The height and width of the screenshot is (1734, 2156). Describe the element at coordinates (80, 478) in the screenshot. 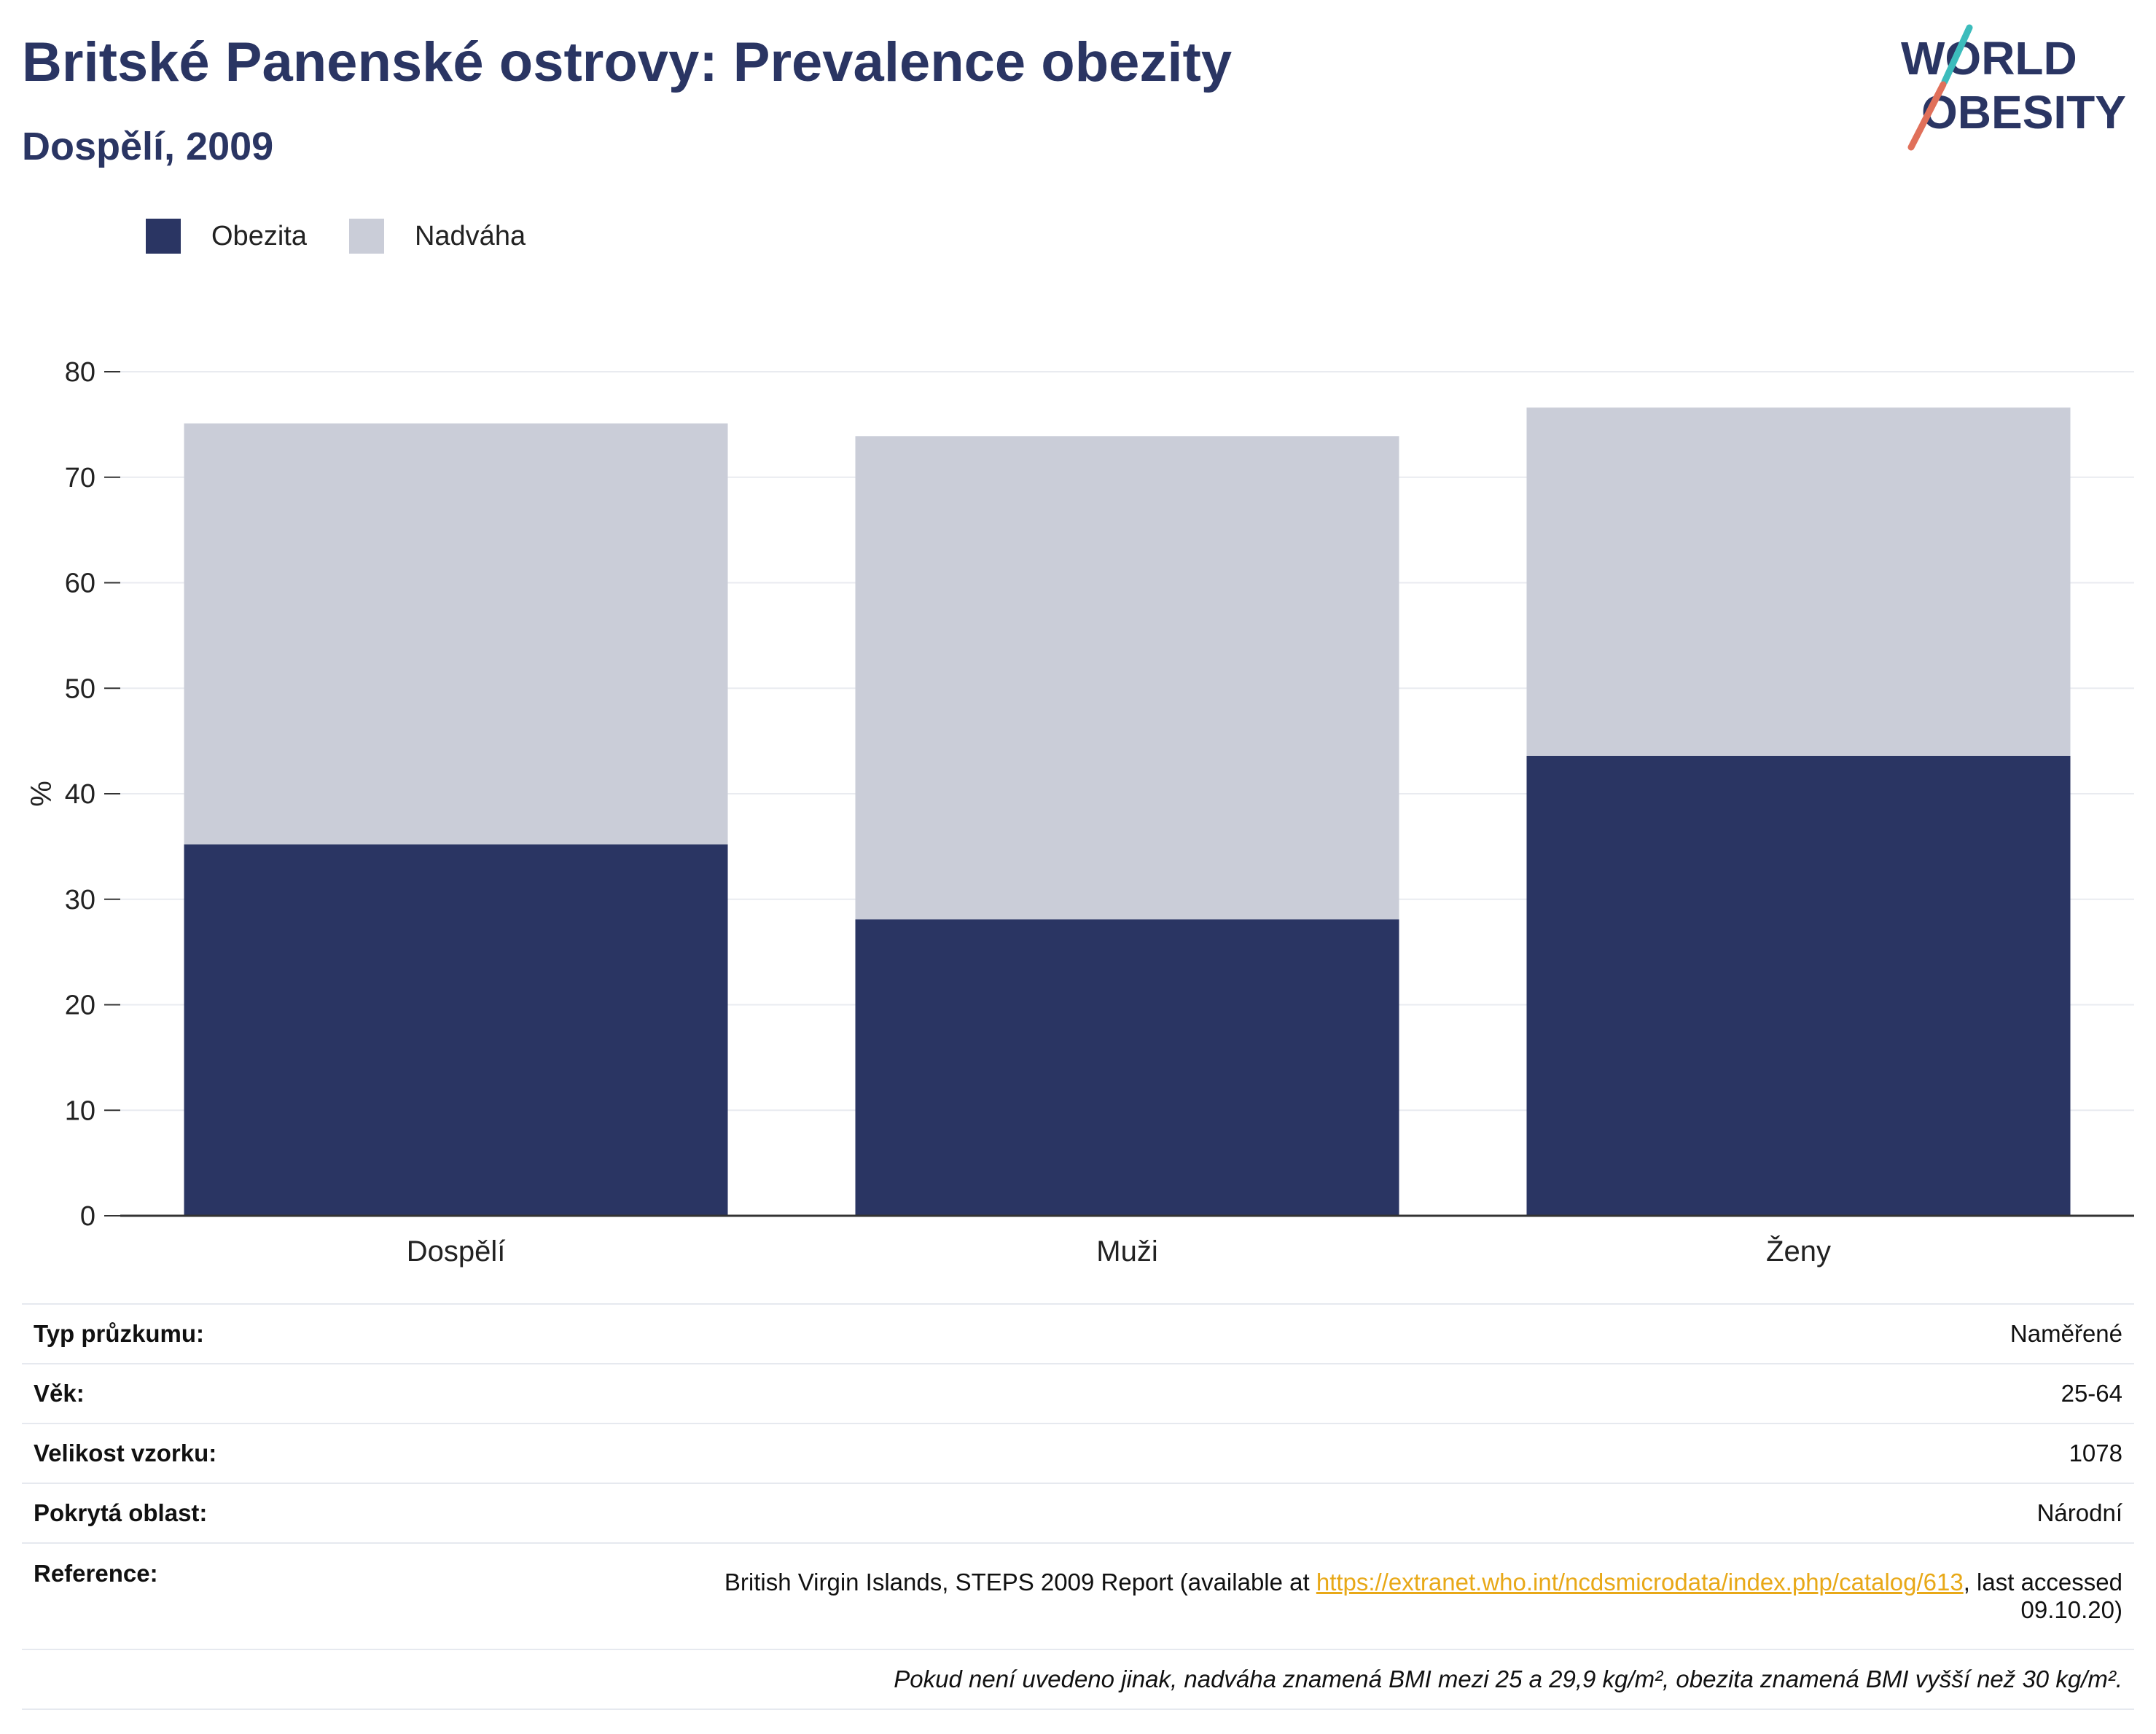

I see `y-tick-label: 70` at that location.